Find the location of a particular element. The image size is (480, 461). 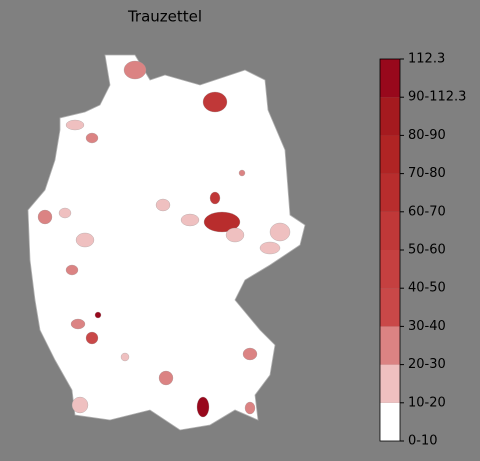

colorbar-tick-label: 50-60 is located at coordinates (427, 250).